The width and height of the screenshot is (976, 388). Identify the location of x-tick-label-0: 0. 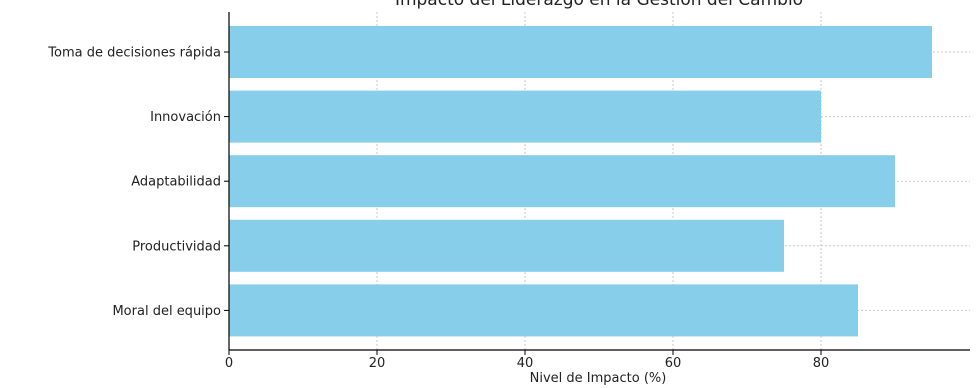
(229, 363).